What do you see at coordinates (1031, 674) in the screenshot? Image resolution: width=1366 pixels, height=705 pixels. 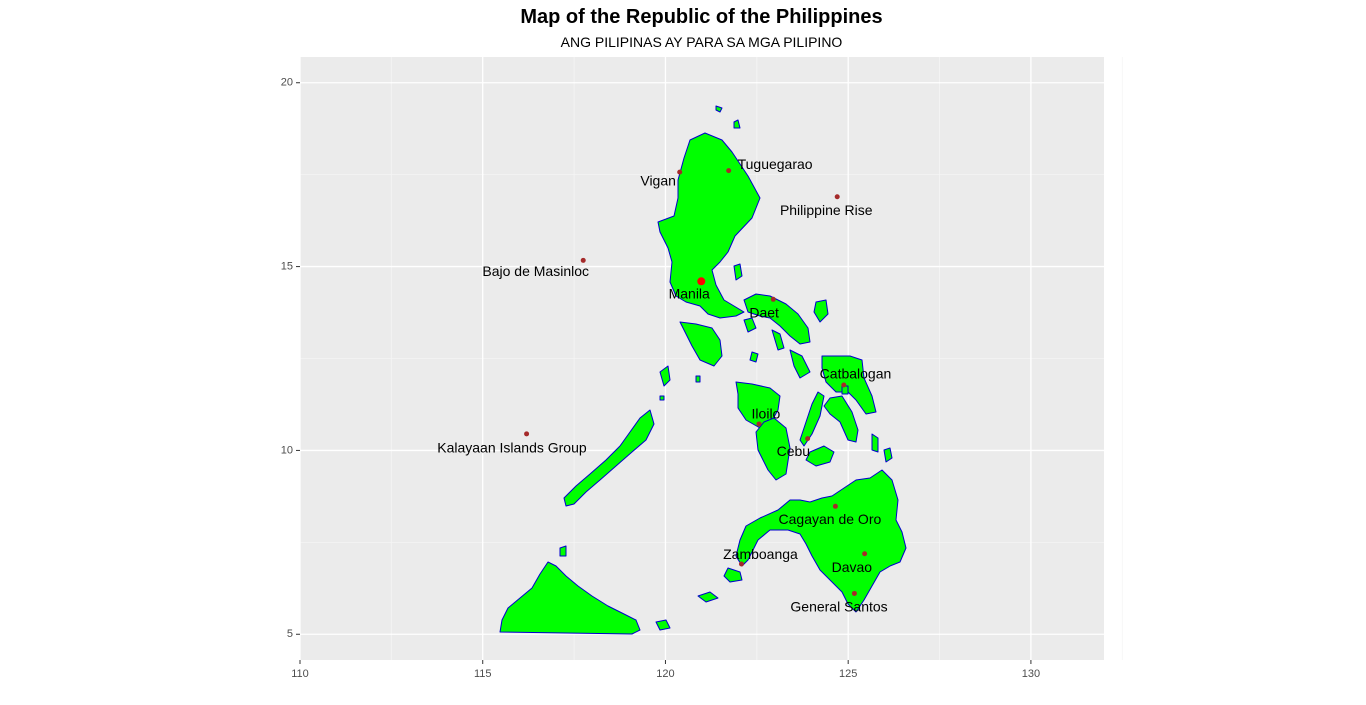 I see `x-tick-label: 130` at bounding box center [1031, 674].